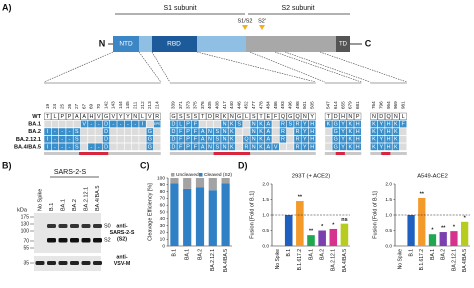 Image resolution: width=474 pixels, height=288 pixels. I want to click on y-tick-label: 20, so click(163, 233).